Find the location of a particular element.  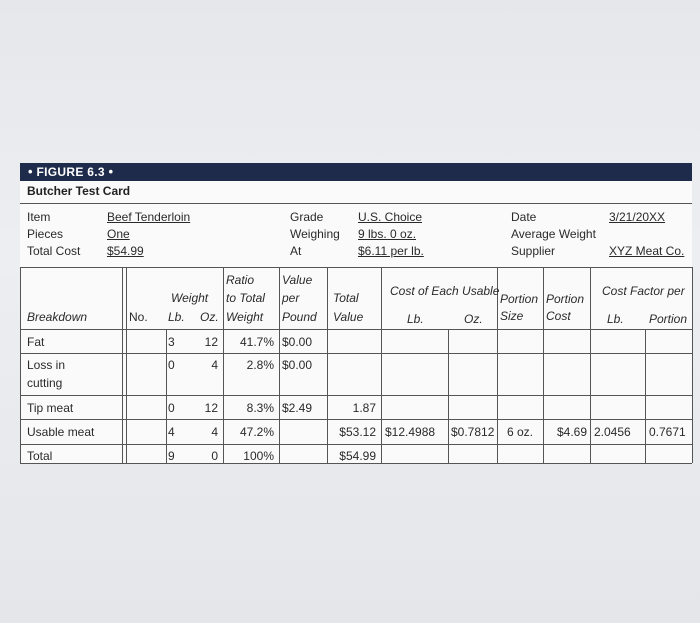

row-breakdown: Loss in is located at coordinates (46, 365).